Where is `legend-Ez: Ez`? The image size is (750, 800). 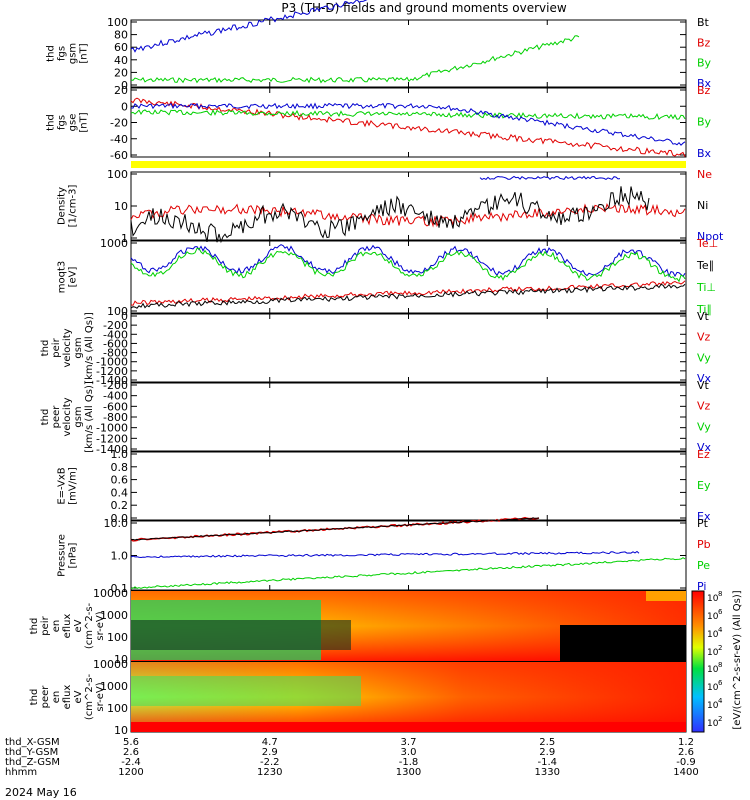 legend-Ez: Ez is located at coordinates (703, 454).